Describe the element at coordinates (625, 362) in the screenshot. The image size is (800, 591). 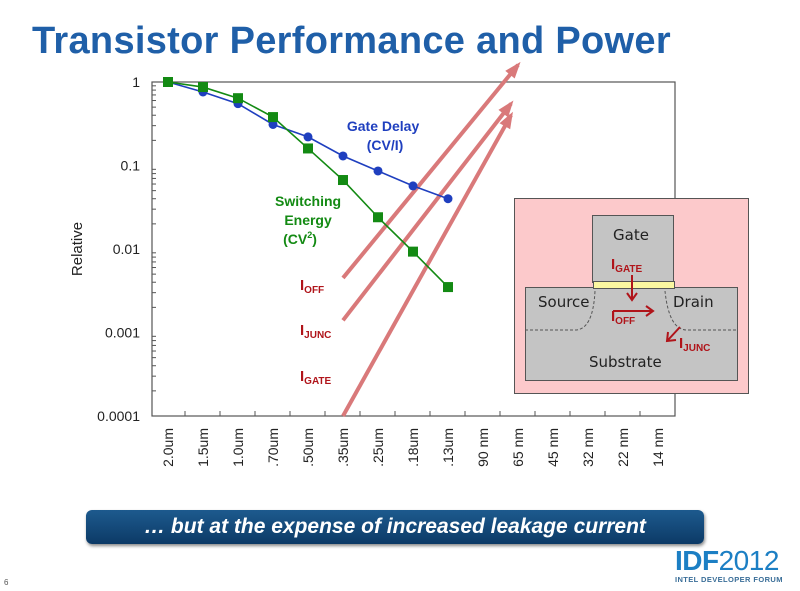
I see `substrate-label: Substrate` at that location.